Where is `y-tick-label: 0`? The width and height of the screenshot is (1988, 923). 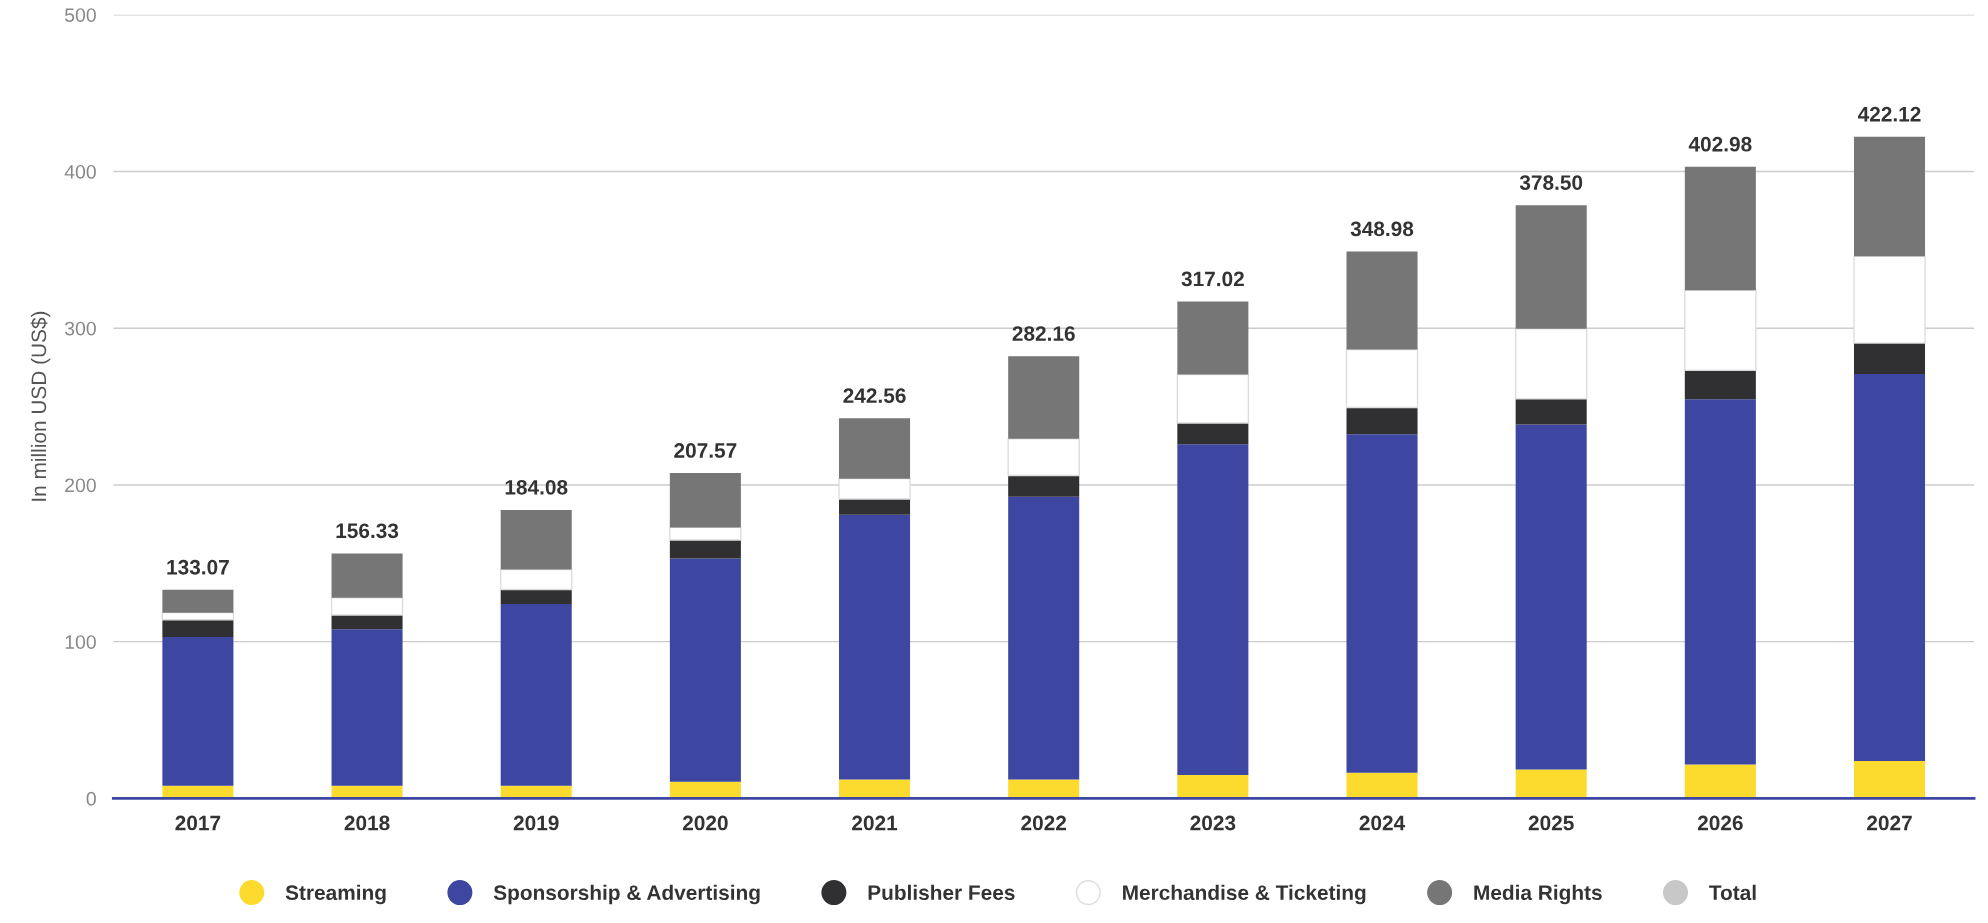
y-tick-label: 0 is located at coordinates (91, 798).